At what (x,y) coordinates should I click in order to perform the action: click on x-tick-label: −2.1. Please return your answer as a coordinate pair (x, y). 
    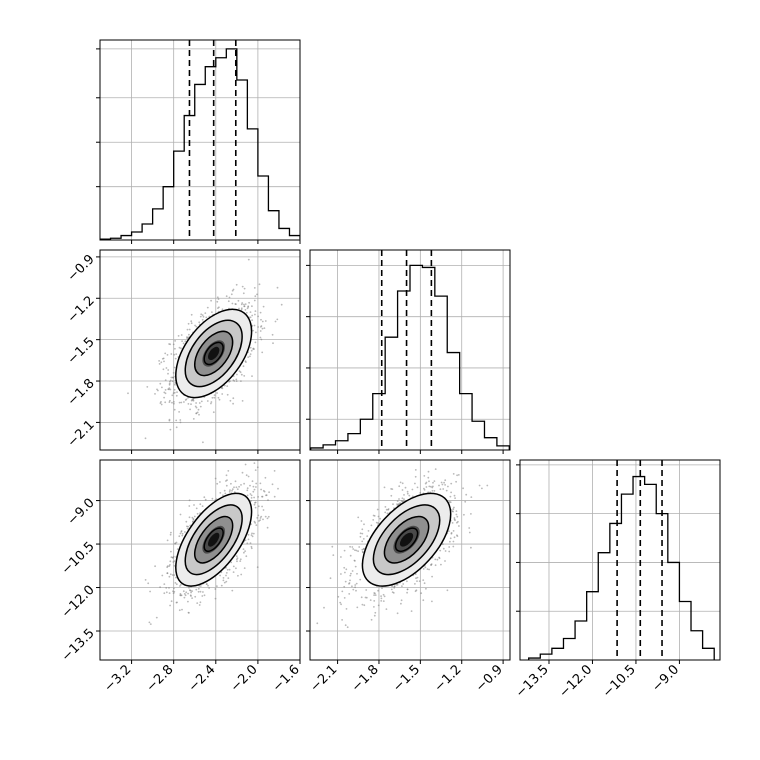
    Looking at the image, I should click on (323, 678).